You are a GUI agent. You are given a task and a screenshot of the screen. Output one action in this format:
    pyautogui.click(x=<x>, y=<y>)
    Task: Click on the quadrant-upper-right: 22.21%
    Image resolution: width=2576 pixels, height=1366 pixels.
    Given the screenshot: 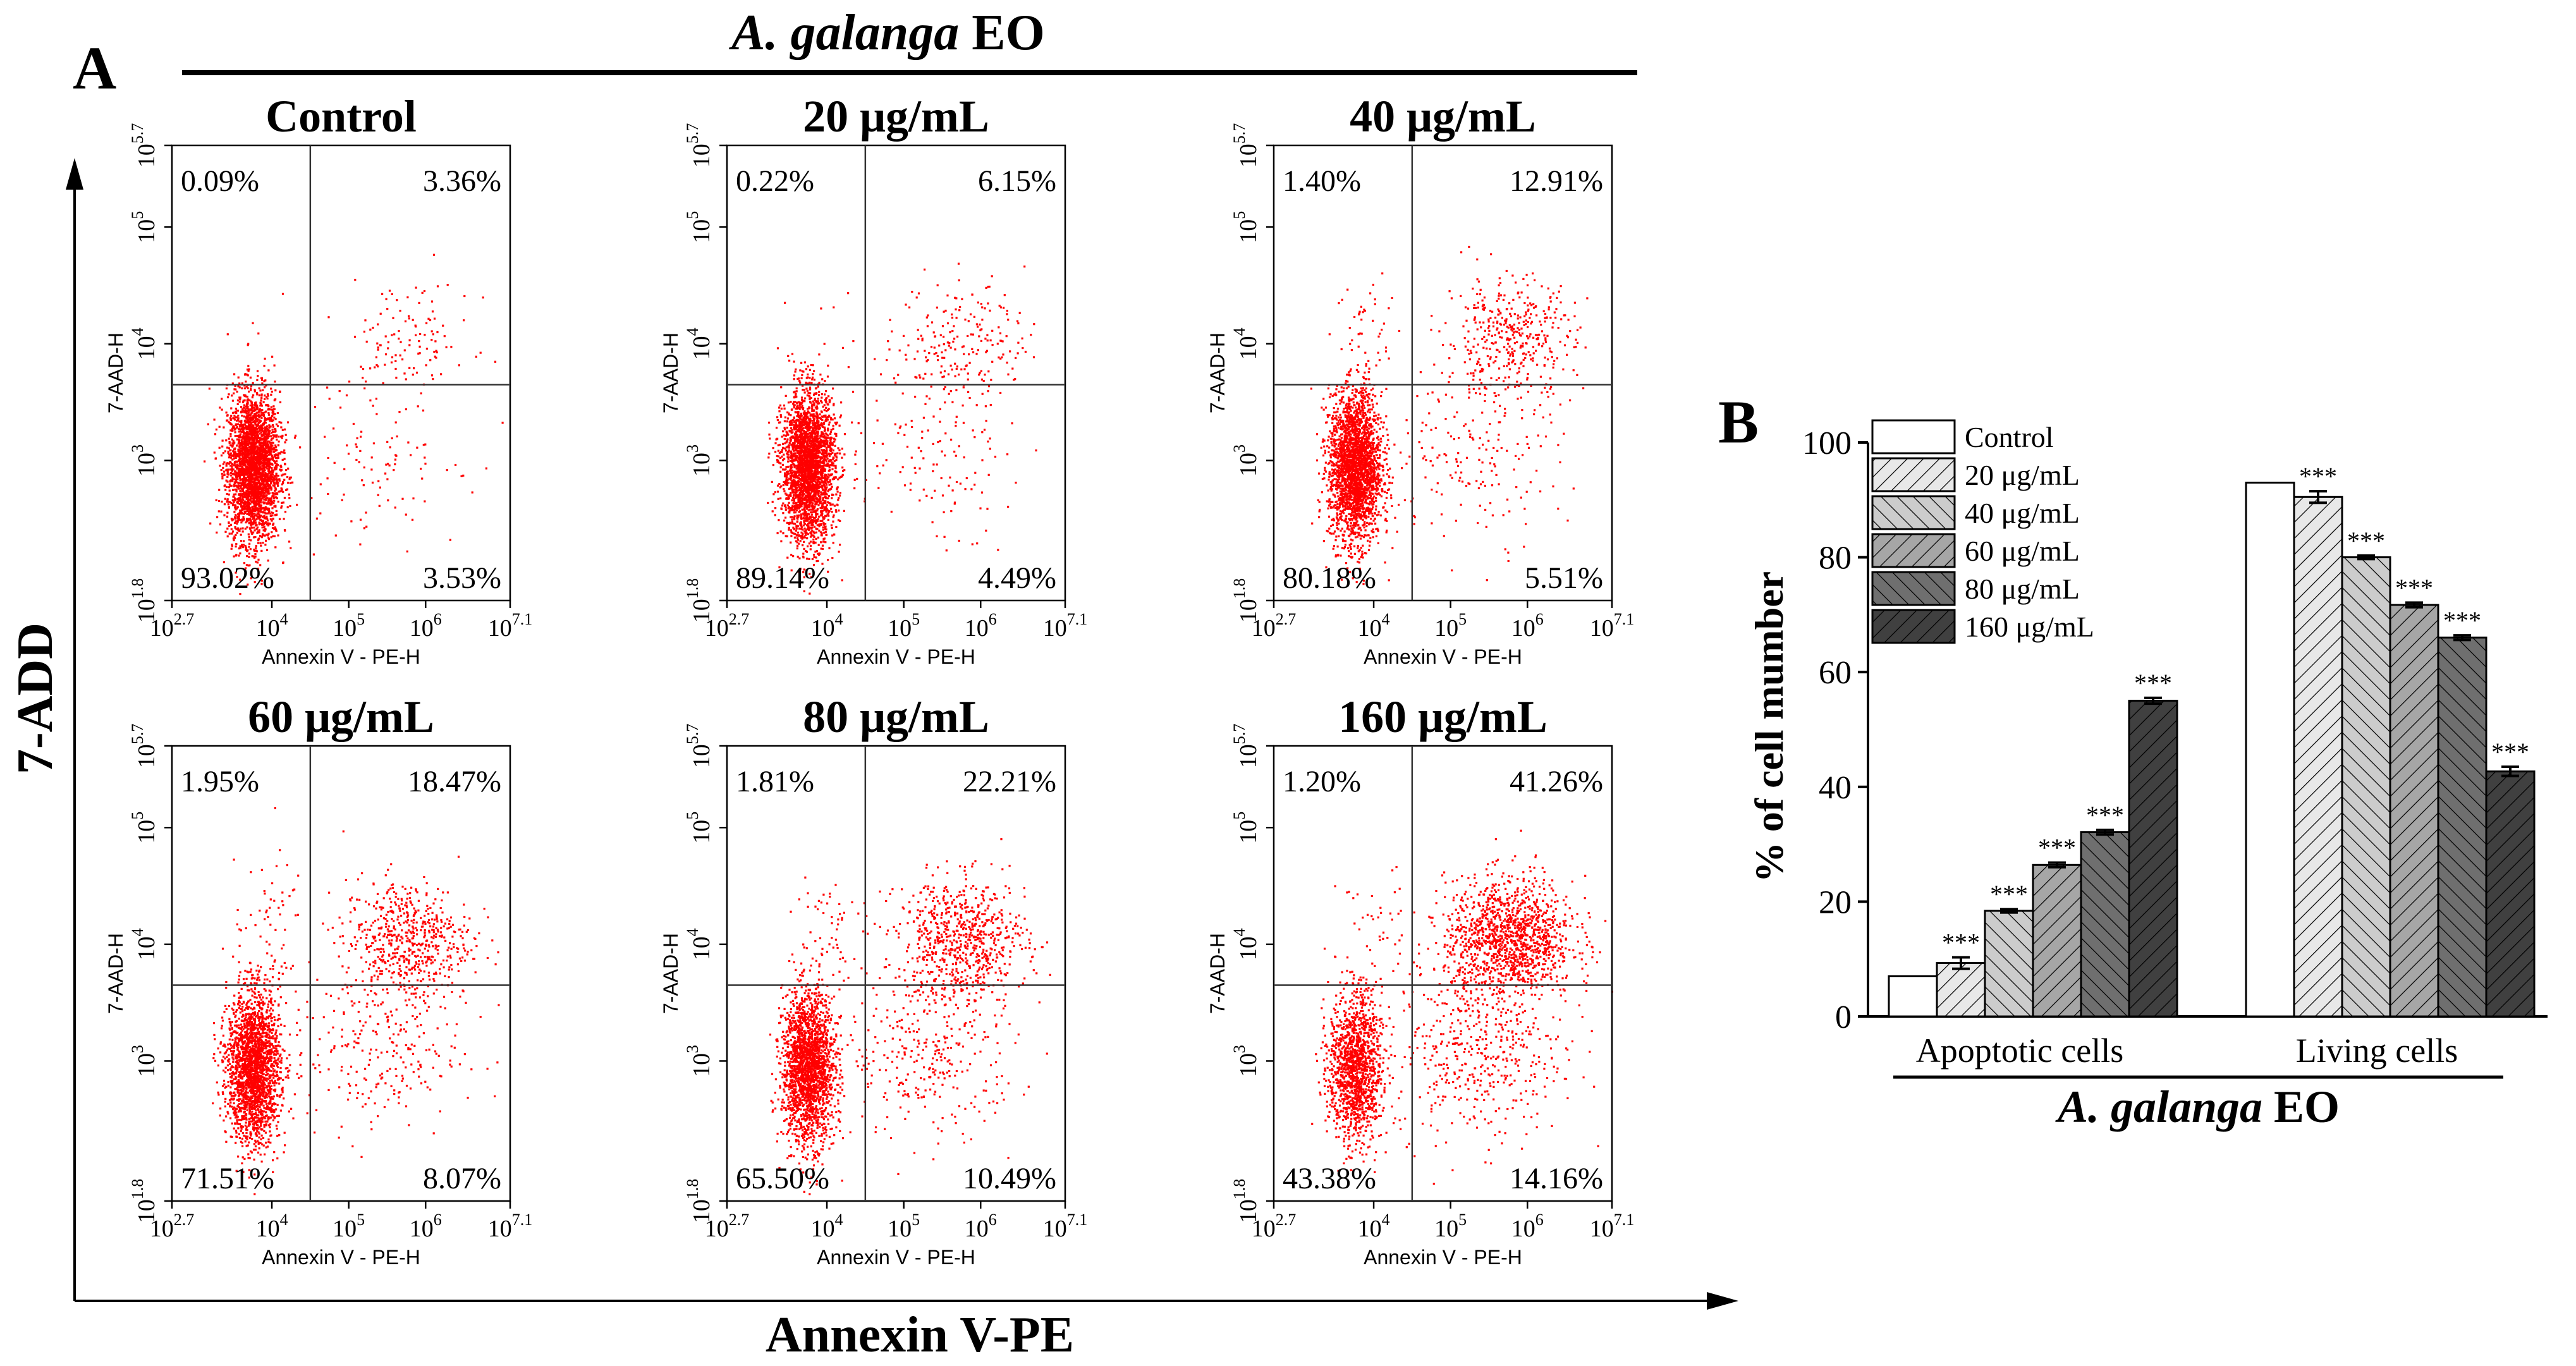 What is the action you would take?
    pyautogui.click(x=1009, y=781)
    